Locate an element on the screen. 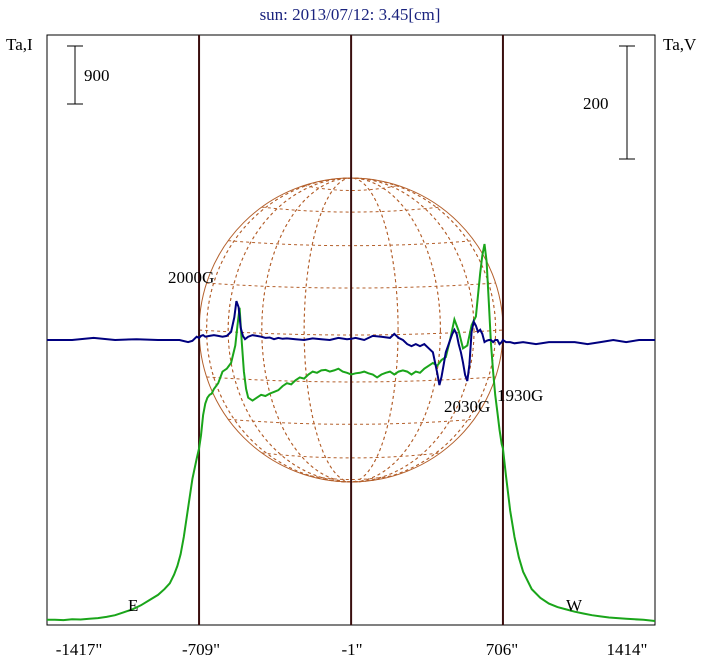  x-tick-label: 1414" is located at coordinates (627, 649).